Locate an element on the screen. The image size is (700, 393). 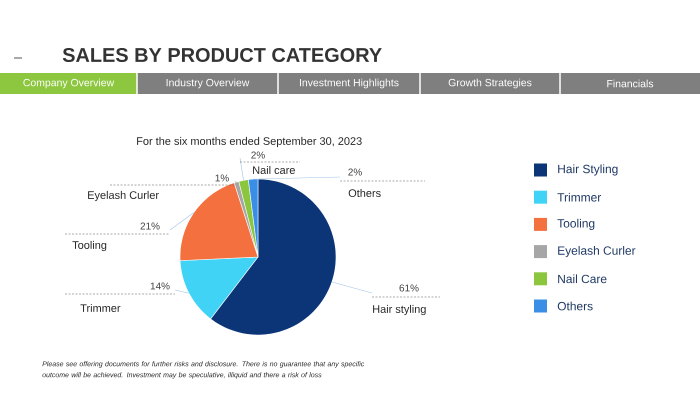
data-label: 14% is located at coordinates (160, 286).